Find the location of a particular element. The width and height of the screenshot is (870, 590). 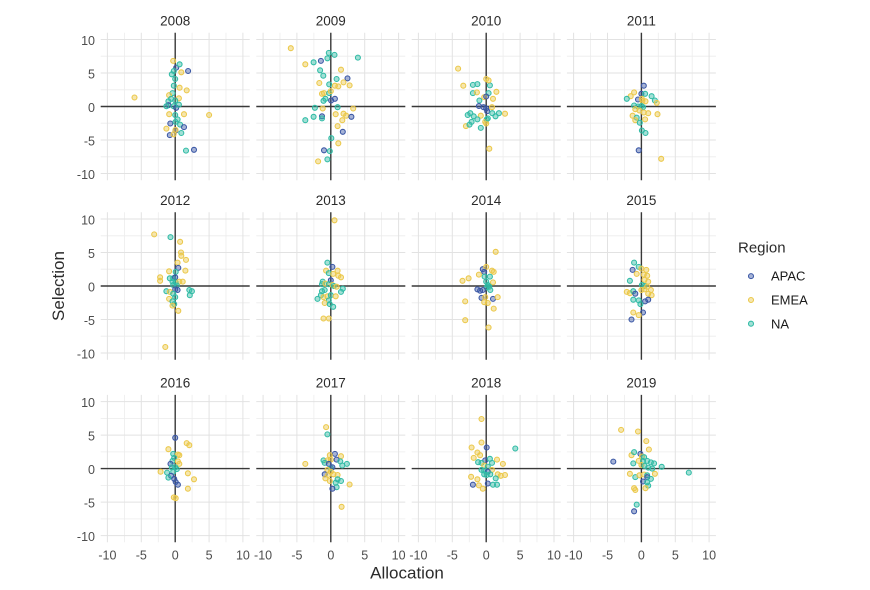

svg-text: 2018 is located at coordinates (486, 382).